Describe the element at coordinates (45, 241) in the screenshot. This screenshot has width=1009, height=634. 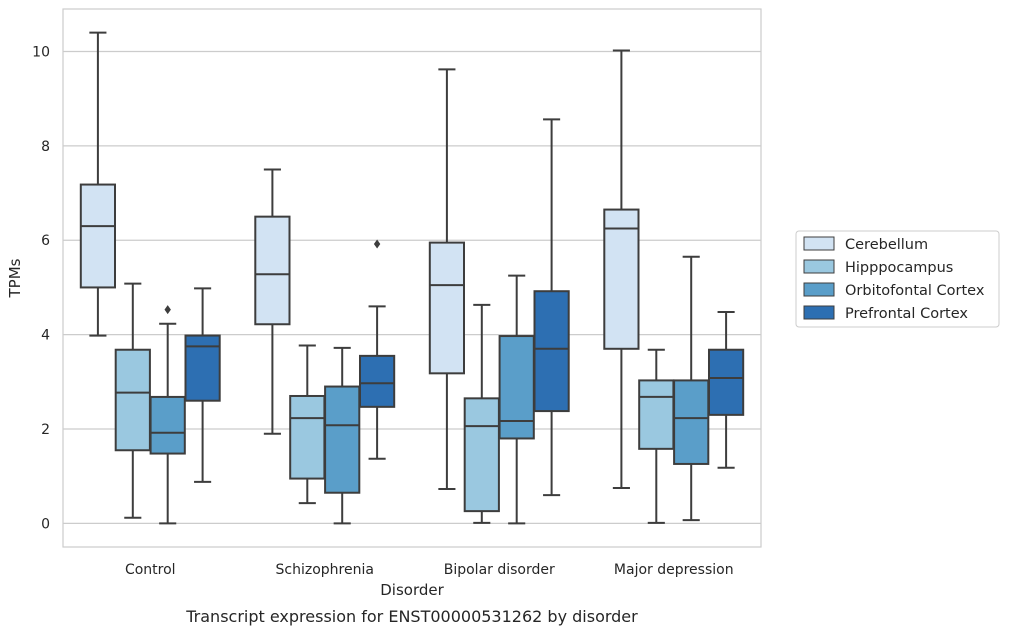
I see `y-tick-label: 6` at that location.